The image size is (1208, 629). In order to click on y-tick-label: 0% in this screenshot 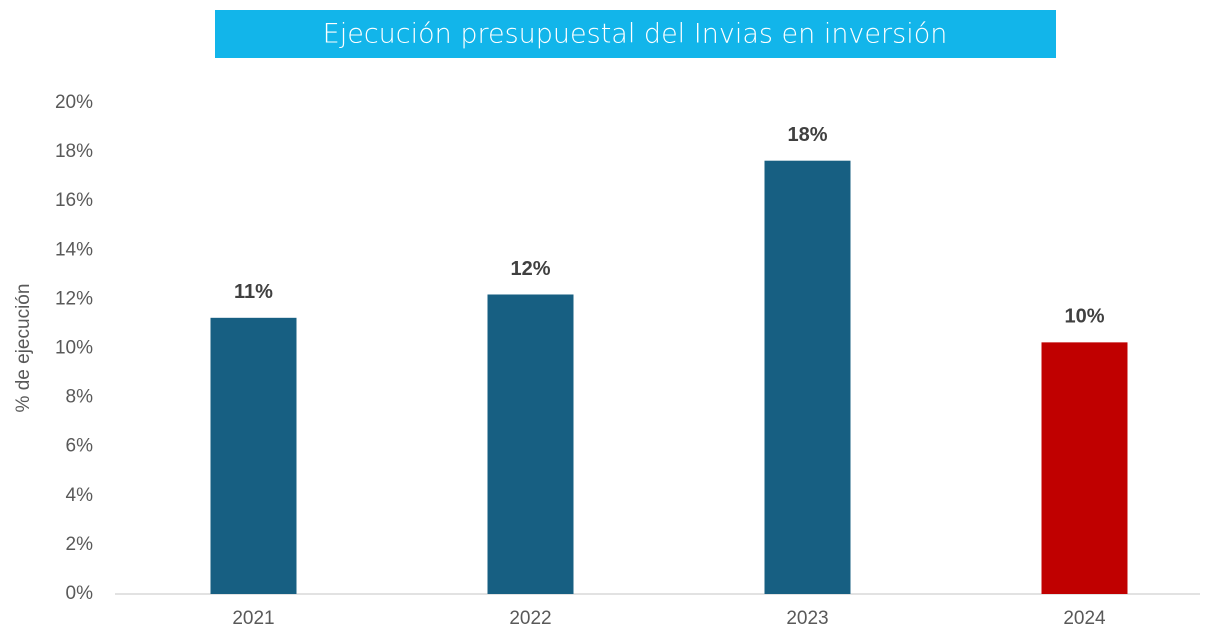, I will do `click(80, 593)`.